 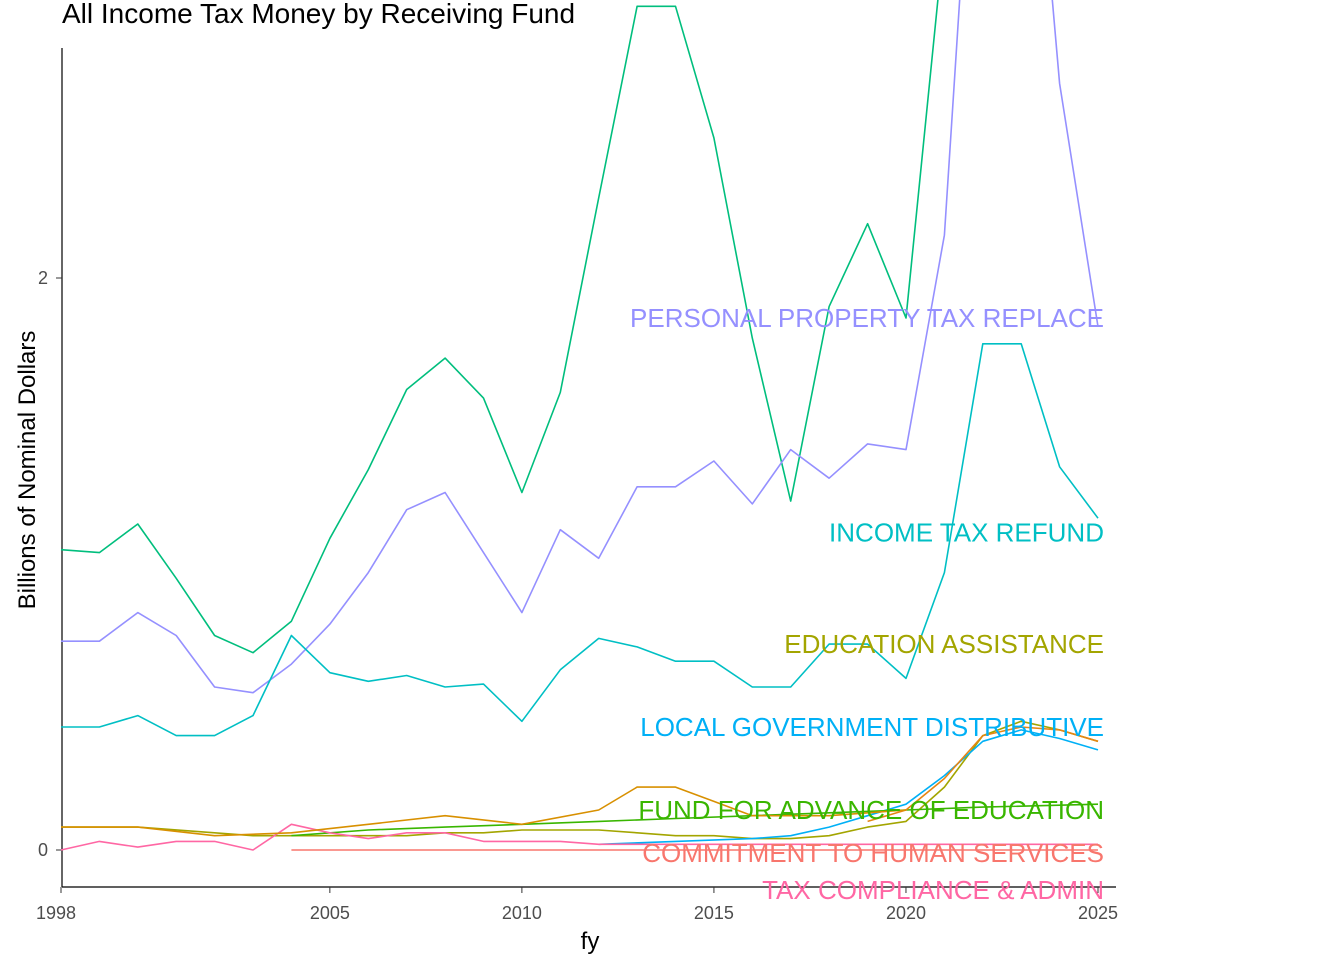 I want to click on x-tick: 2005, so click(x=330, y=905).